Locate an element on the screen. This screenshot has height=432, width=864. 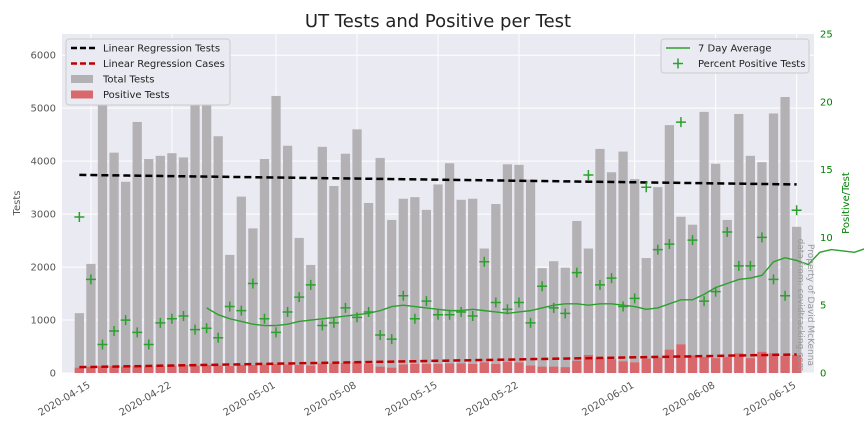
legend-label: Total Tests is located at coordinates (128, 80).